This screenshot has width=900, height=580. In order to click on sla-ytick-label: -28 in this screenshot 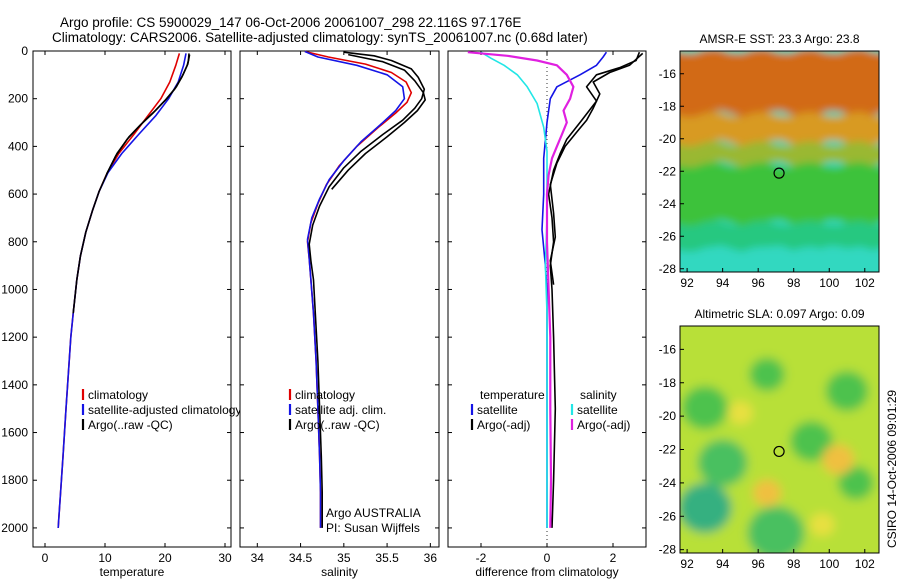, I will do `click(668, 550)`.